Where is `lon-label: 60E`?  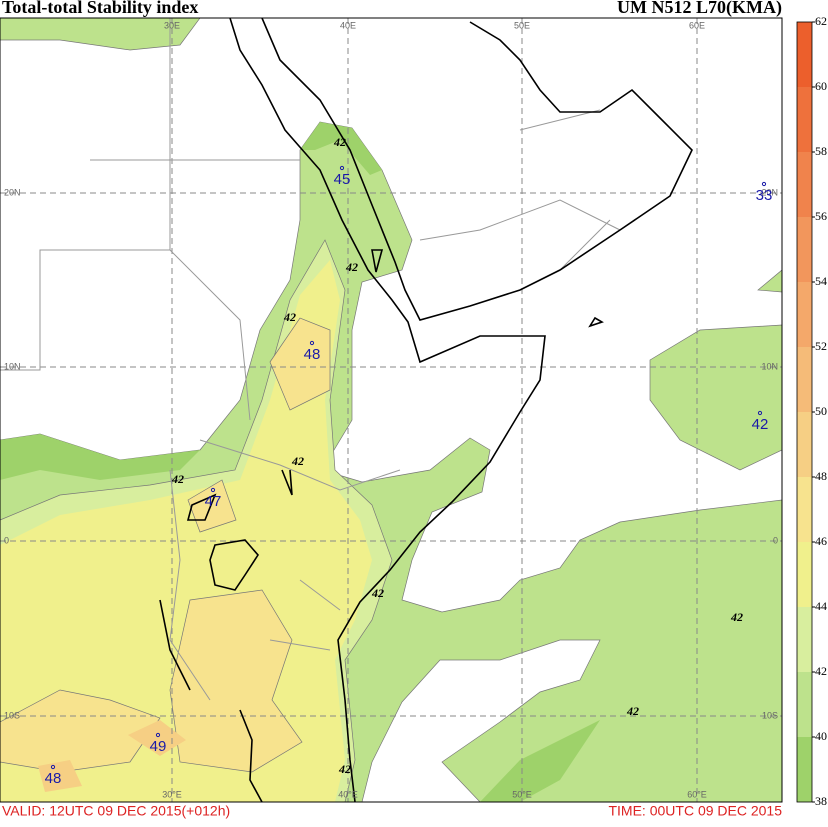
lon-label: 60E is located at coordinates (697, 25).